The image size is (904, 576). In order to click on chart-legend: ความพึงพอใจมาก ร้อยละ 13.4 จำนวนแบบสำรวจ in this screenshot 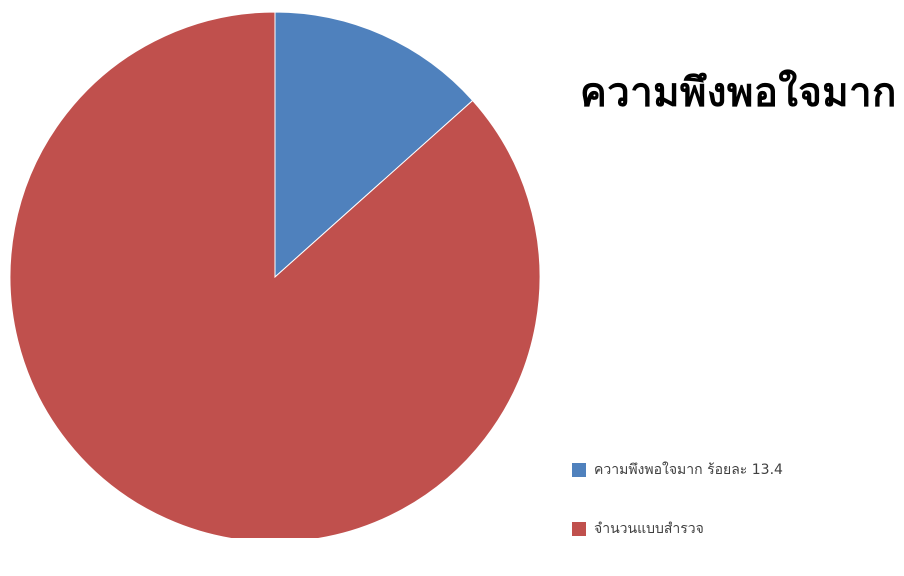, I will do `click(677, 517)`.